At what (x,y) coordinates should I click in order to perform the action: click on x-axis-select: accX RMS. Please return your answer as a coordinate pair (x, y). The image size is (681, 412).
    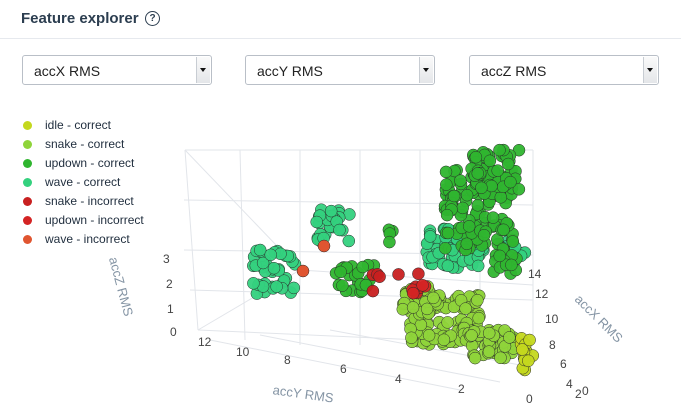
    Looking at the image, I should click on (117, 70).